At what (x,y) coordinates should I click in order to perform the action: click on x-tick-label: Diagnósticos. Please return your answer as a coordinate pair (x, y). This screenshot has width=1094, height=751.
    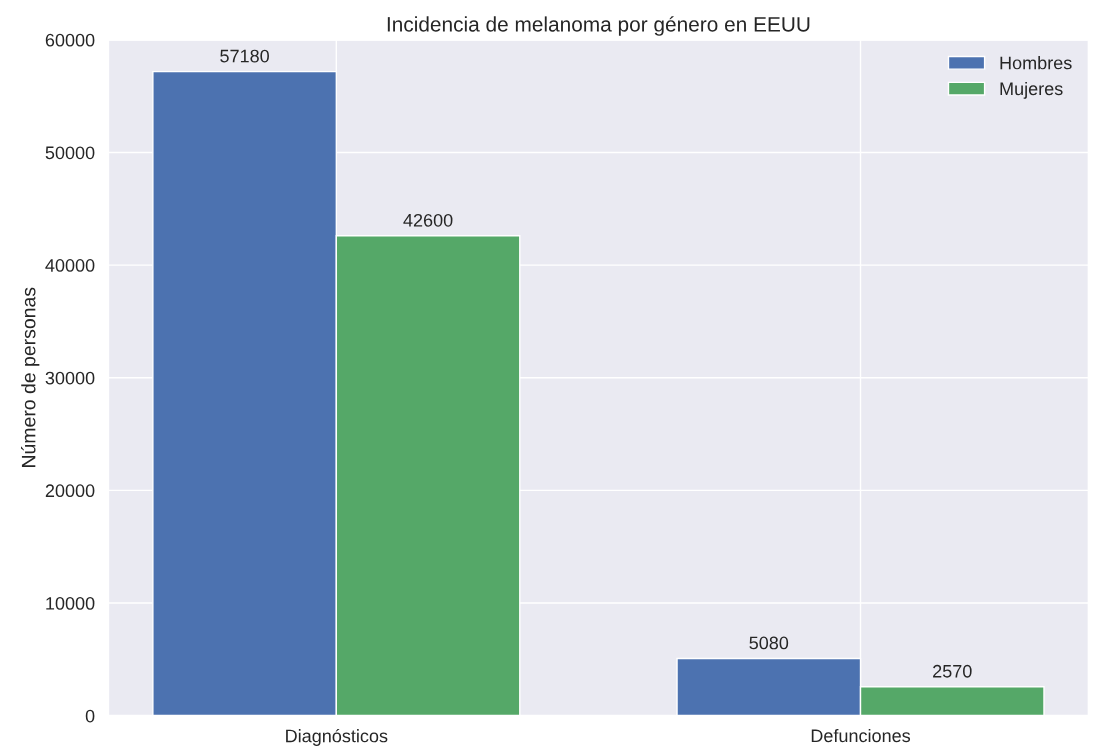
    Looking at the image, I should click on (337, 737).